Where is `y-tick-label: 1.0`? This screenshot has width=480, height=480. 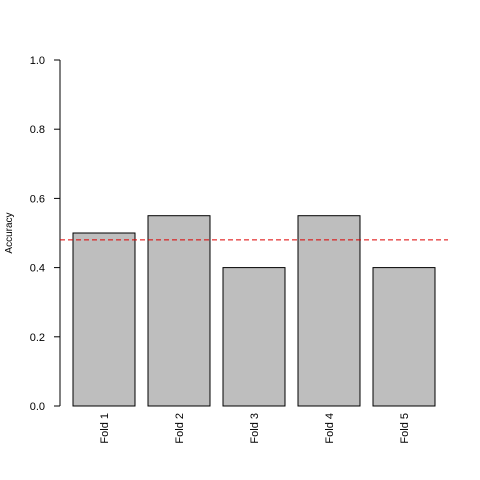 y-tick-label: 1.0 is located at coordinates (37, 61).